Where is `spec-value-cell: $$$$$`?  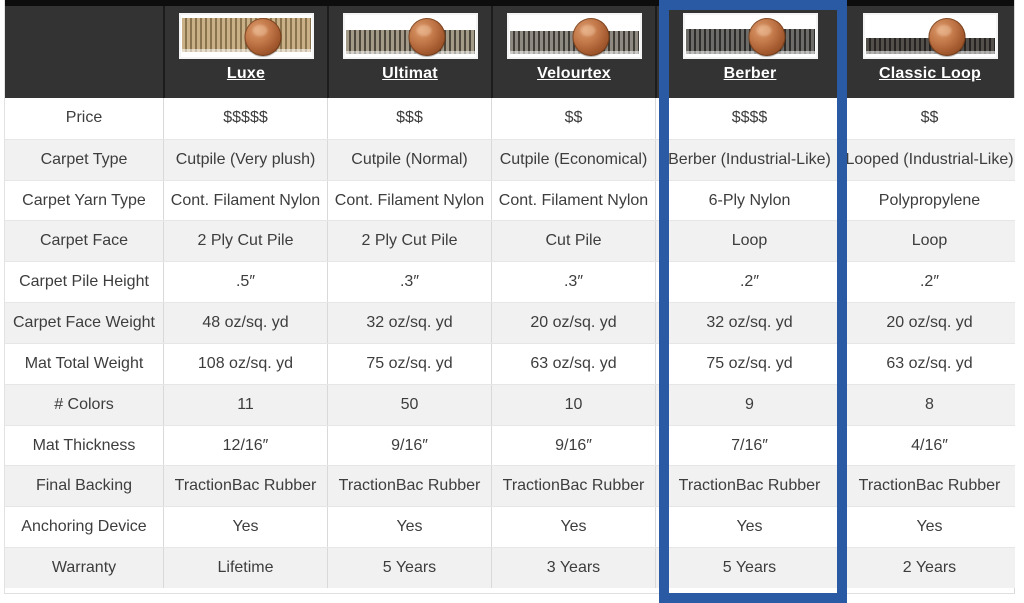
spec-value-cell: $$$$$ is located at coordinates (245, 118).